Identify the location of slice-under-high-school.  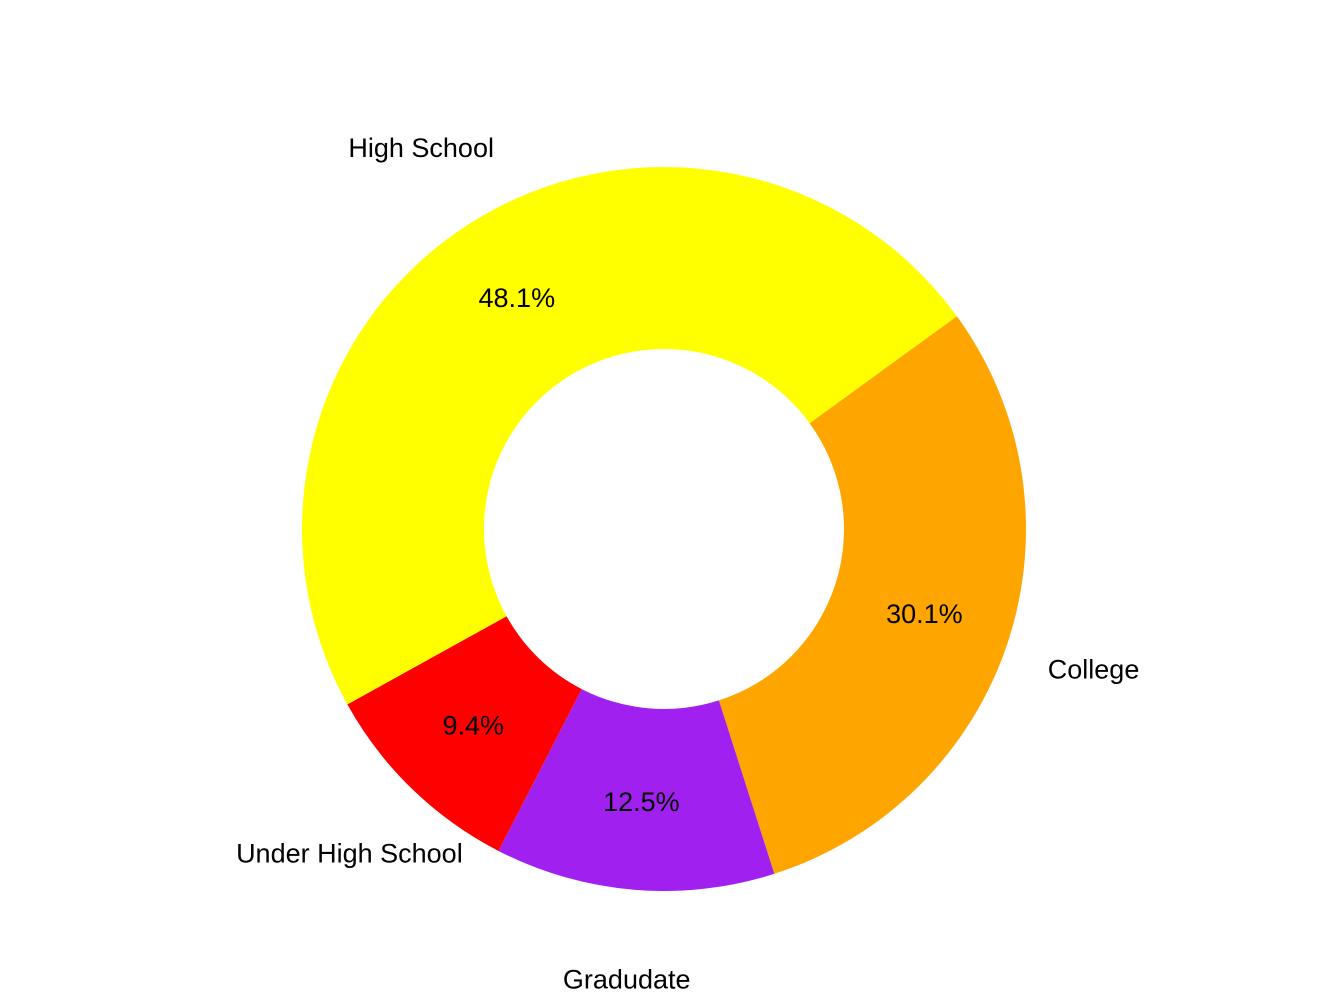
(464, 733).